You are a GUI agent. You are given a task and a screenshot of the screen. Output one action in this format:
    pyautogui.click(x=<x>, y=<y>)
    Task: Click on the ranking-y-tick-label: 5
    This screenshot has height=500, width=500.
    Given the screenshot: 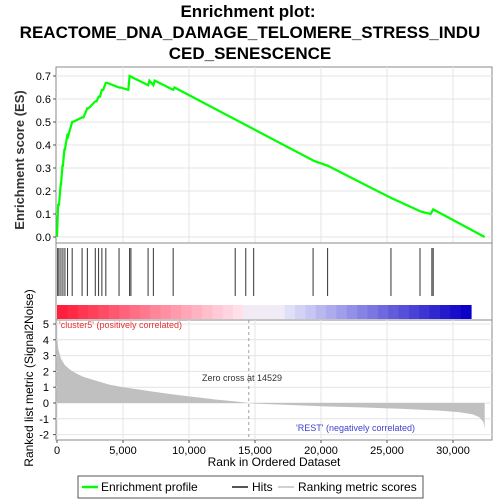 What is the action you would take?
    pyautogui.click(x=46, y=325)
    